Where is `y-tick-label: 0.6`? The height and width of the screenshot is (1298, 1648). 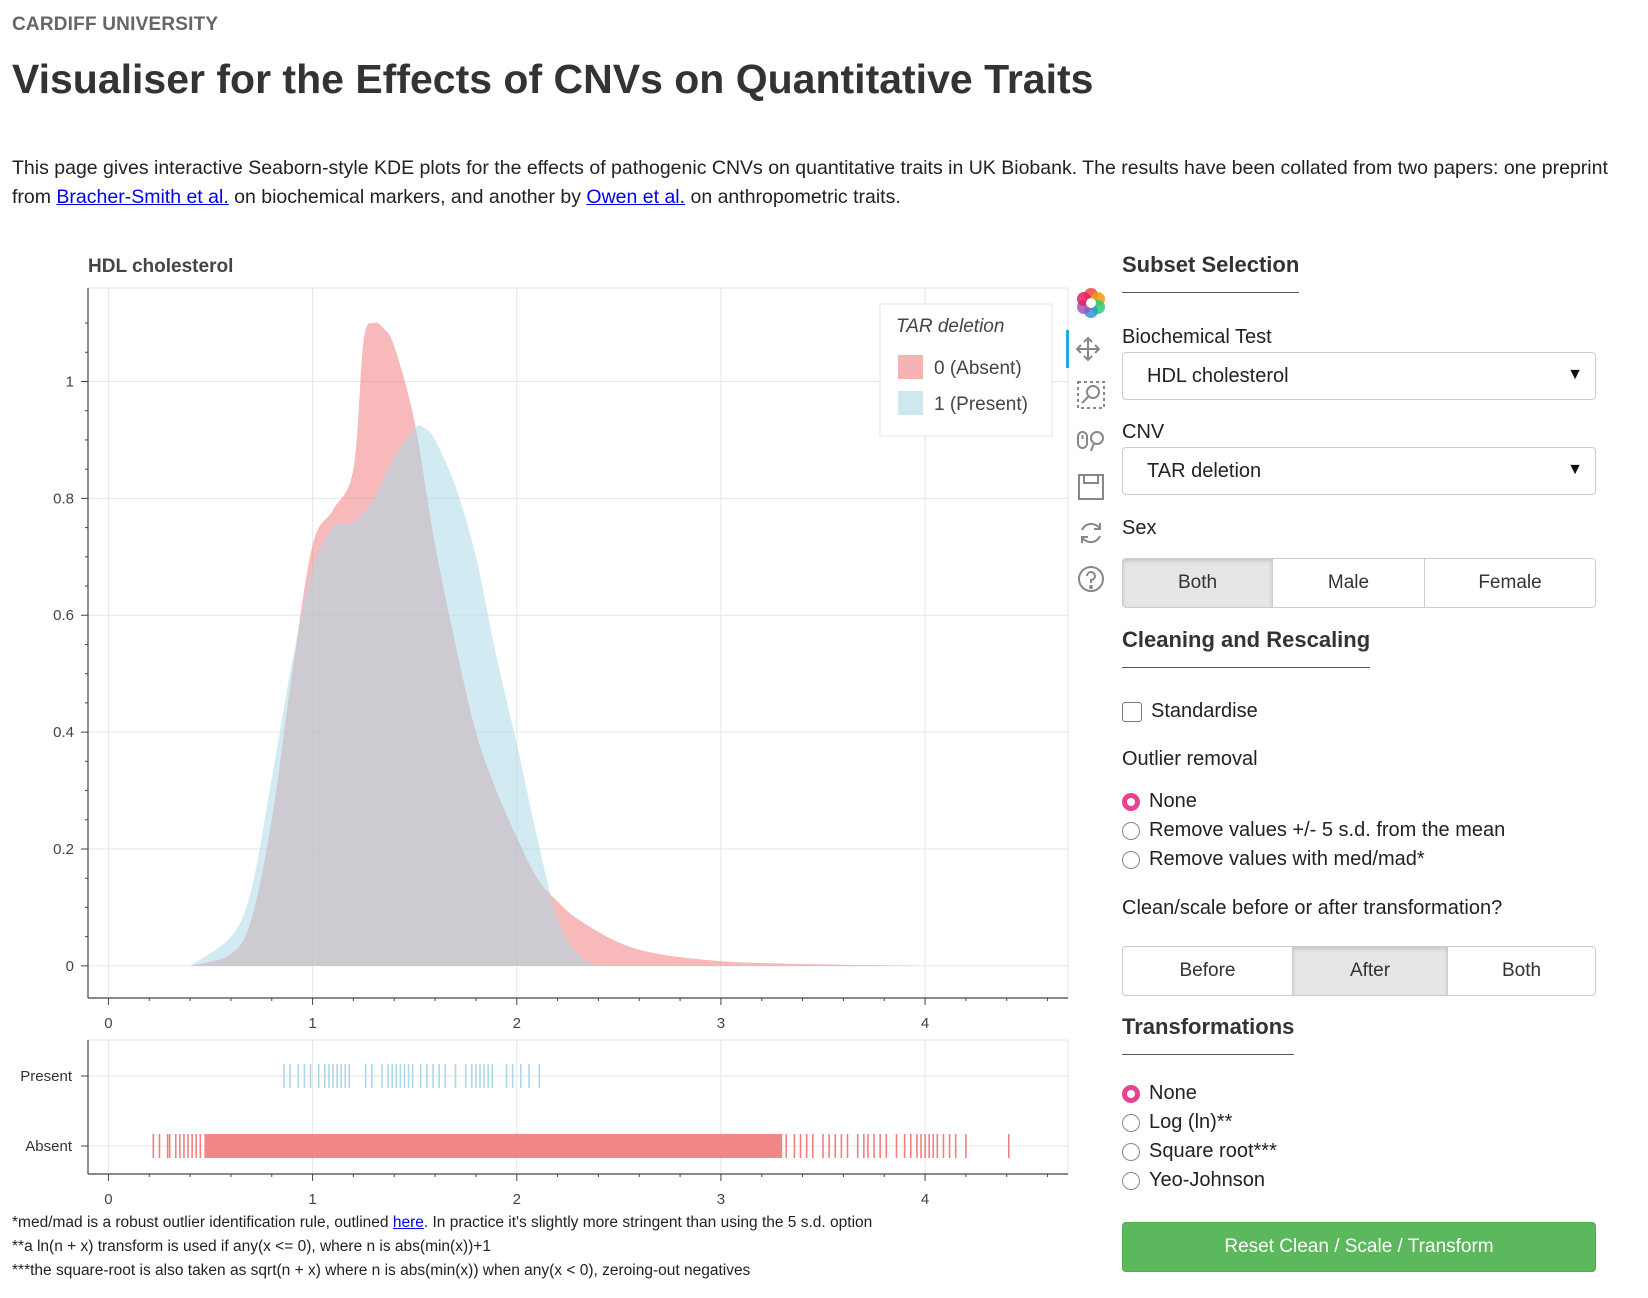
y-tick-label: 0.6 is located at coordinates (63, 615).